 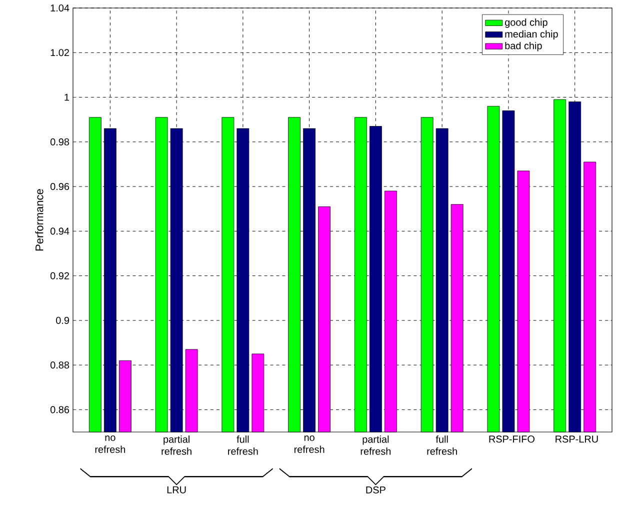 I want to click on y-tick-label: 0.9, so click(x=63, y=320).